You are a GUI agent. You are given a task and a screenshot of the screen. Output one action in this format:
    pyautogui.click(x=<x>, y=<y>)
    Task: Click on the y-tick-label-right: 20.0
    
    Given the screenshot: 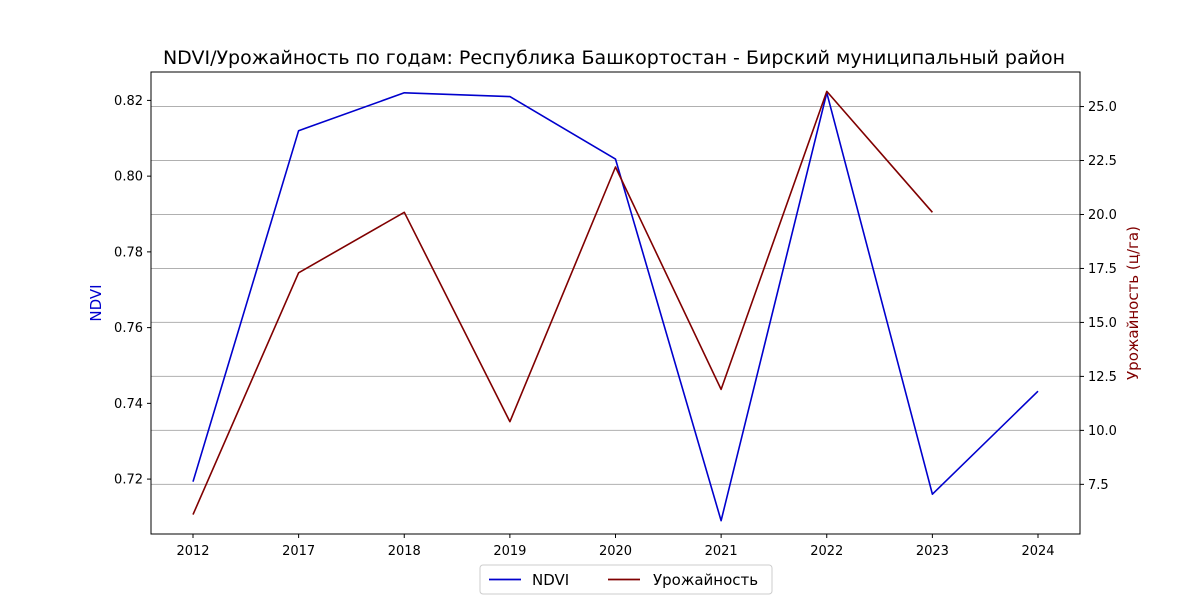 What is the action you would take?
    pyautogui.click(x=1102, y=215)
    